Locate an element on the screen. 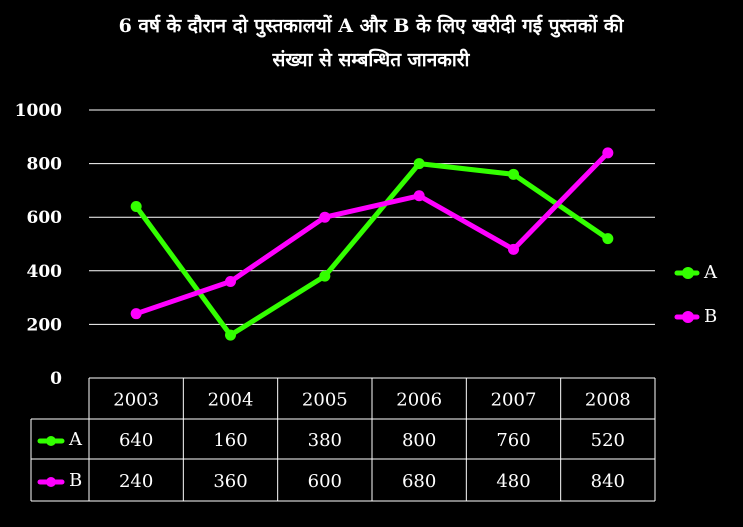  data-label: 160 is located at coordinates (230, 440).